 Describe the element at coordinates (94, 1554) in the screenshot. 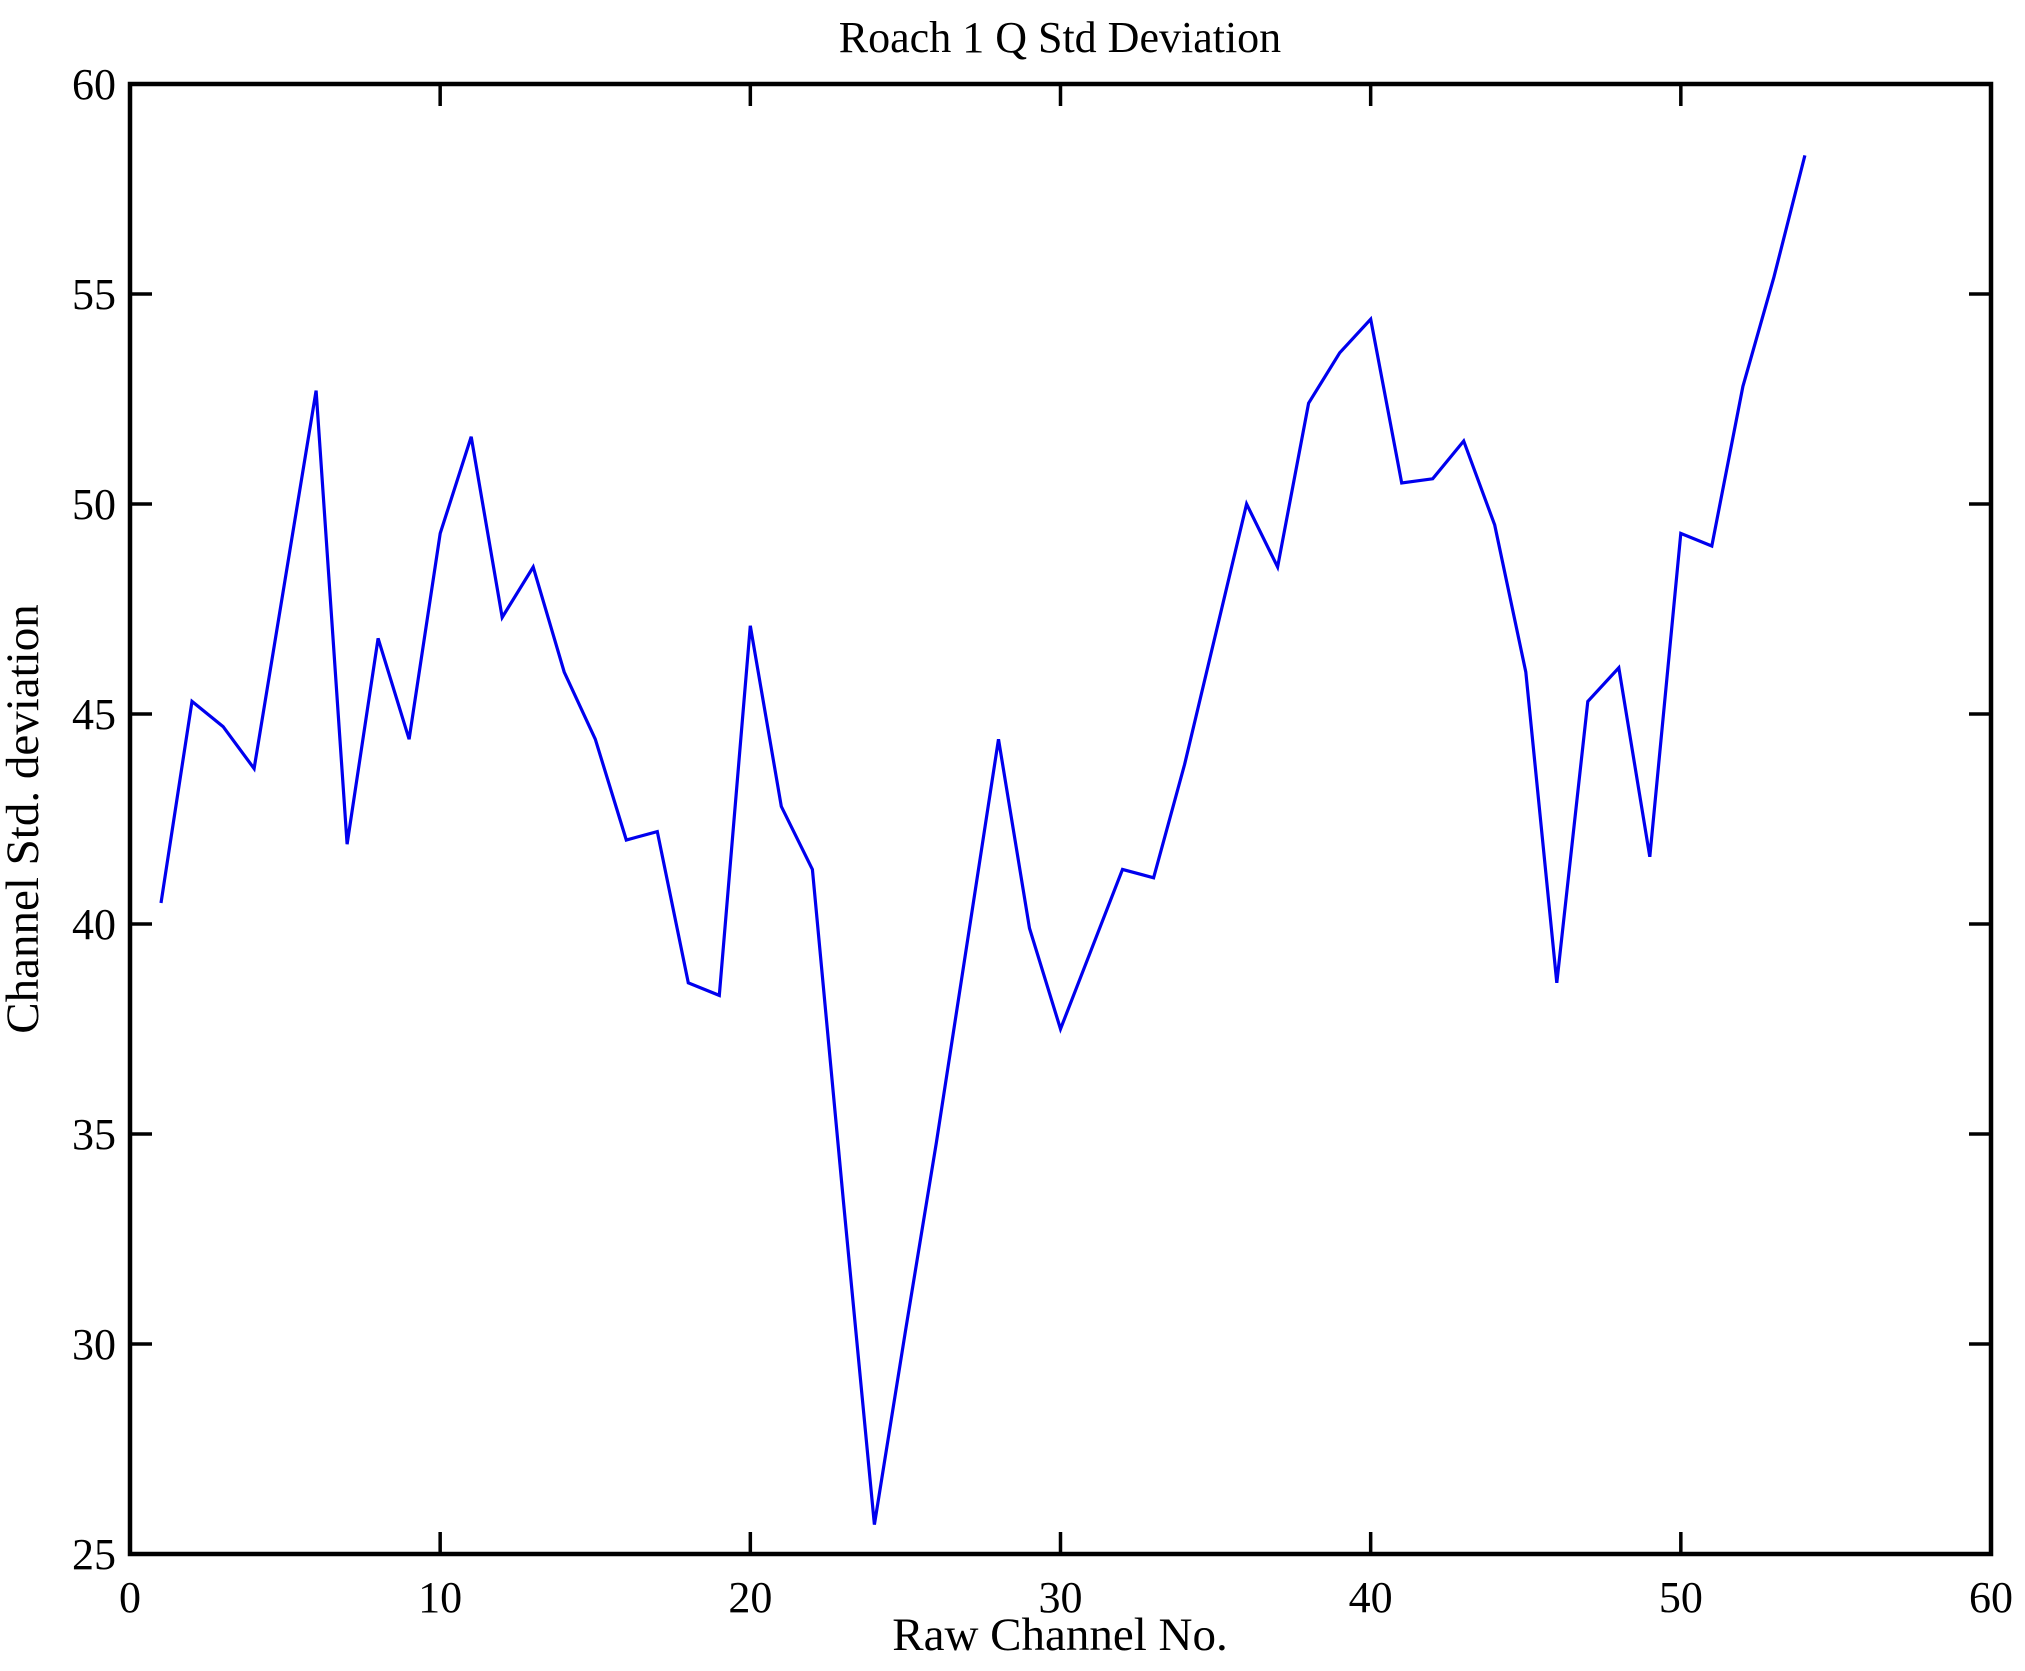

I see `y-tick-label: 25` at that location.